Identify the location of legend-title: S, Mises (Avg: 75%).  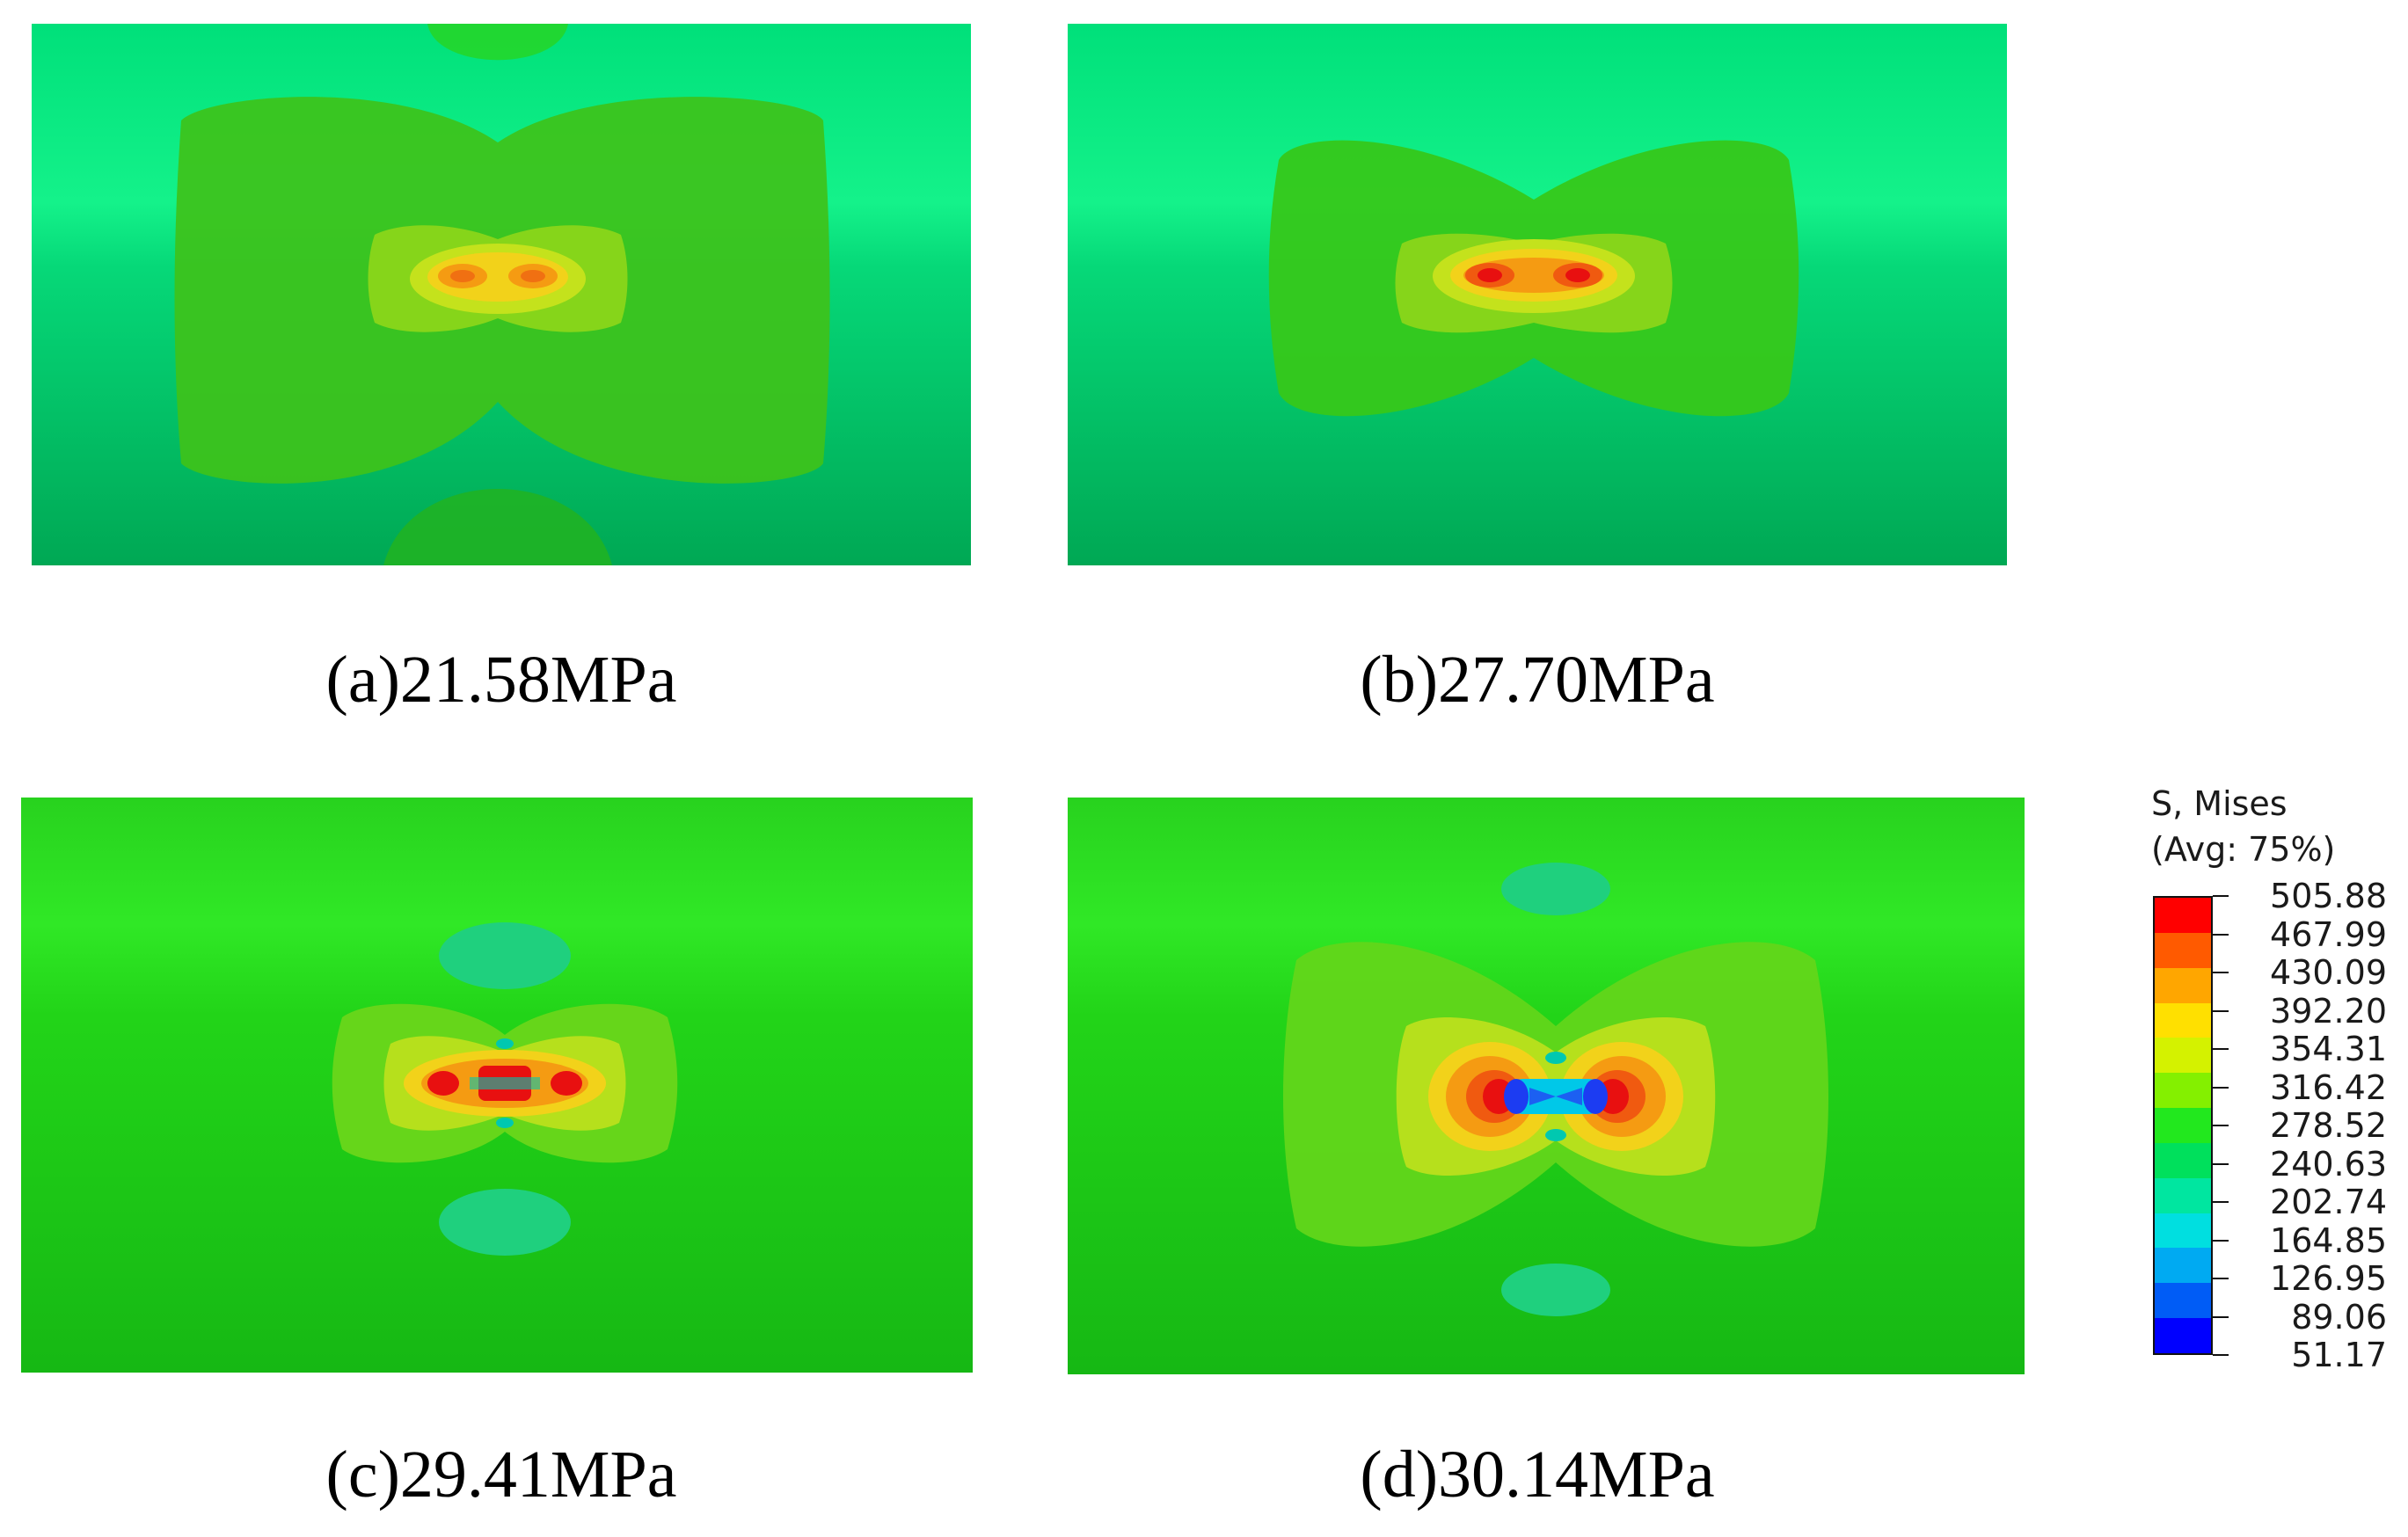
(2243, 827).